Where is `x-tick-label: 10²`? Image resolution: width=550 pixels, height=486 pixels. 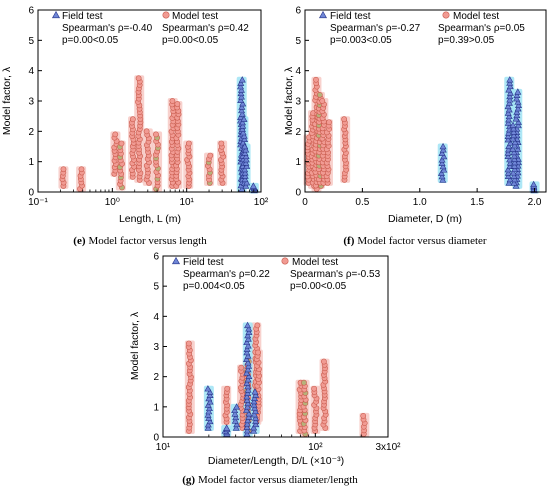 x-tick-label: 10² is located at coordinates (315, 447).